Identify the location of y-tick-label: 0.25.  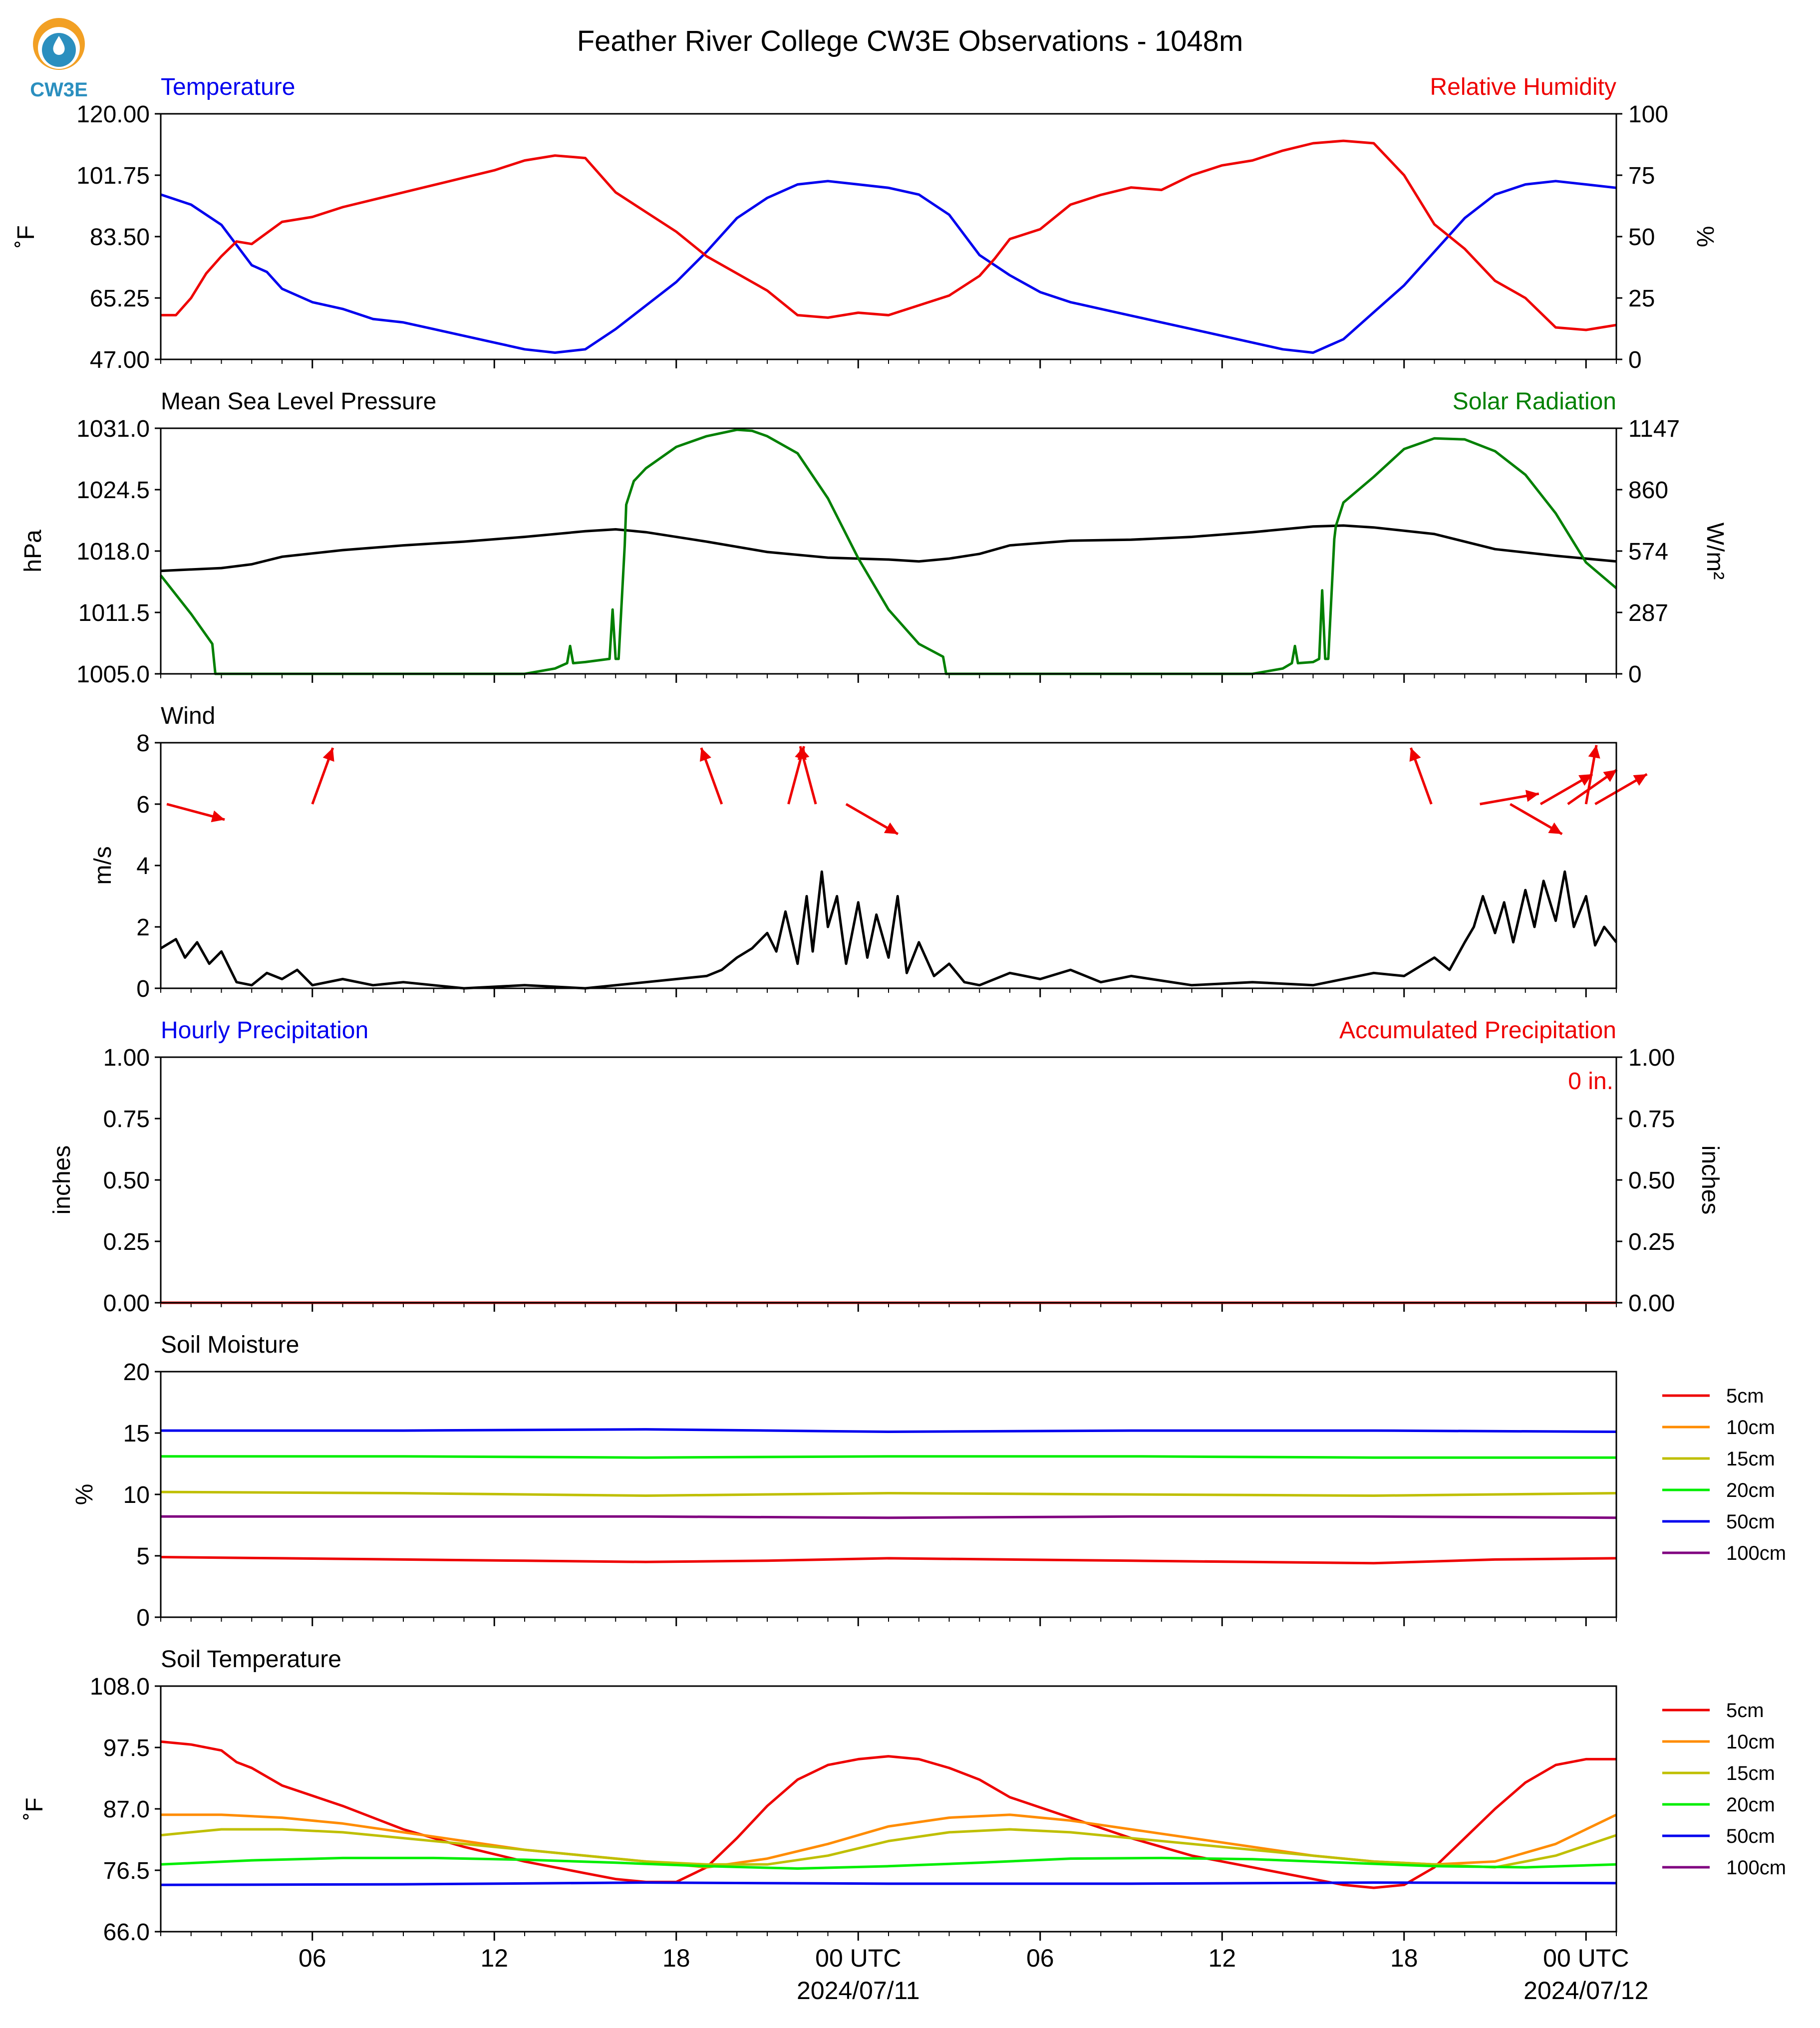
(126, 1242).